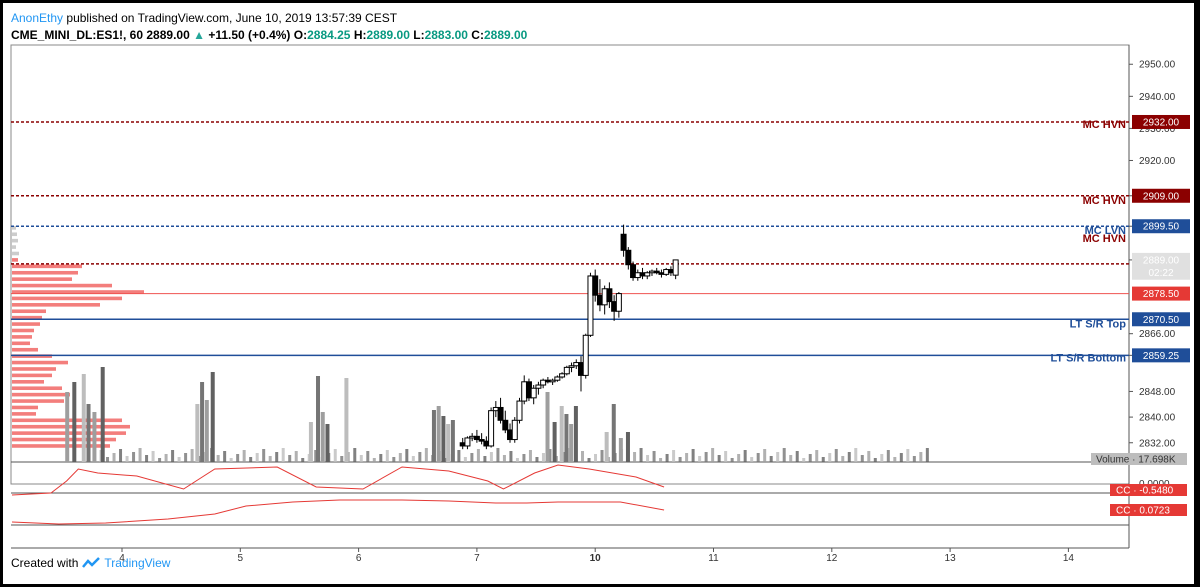 Image resolution: width=1200 pixels, height=587 pixels. I want to click on tradingview-brand: TradingView, so click(137, 563).